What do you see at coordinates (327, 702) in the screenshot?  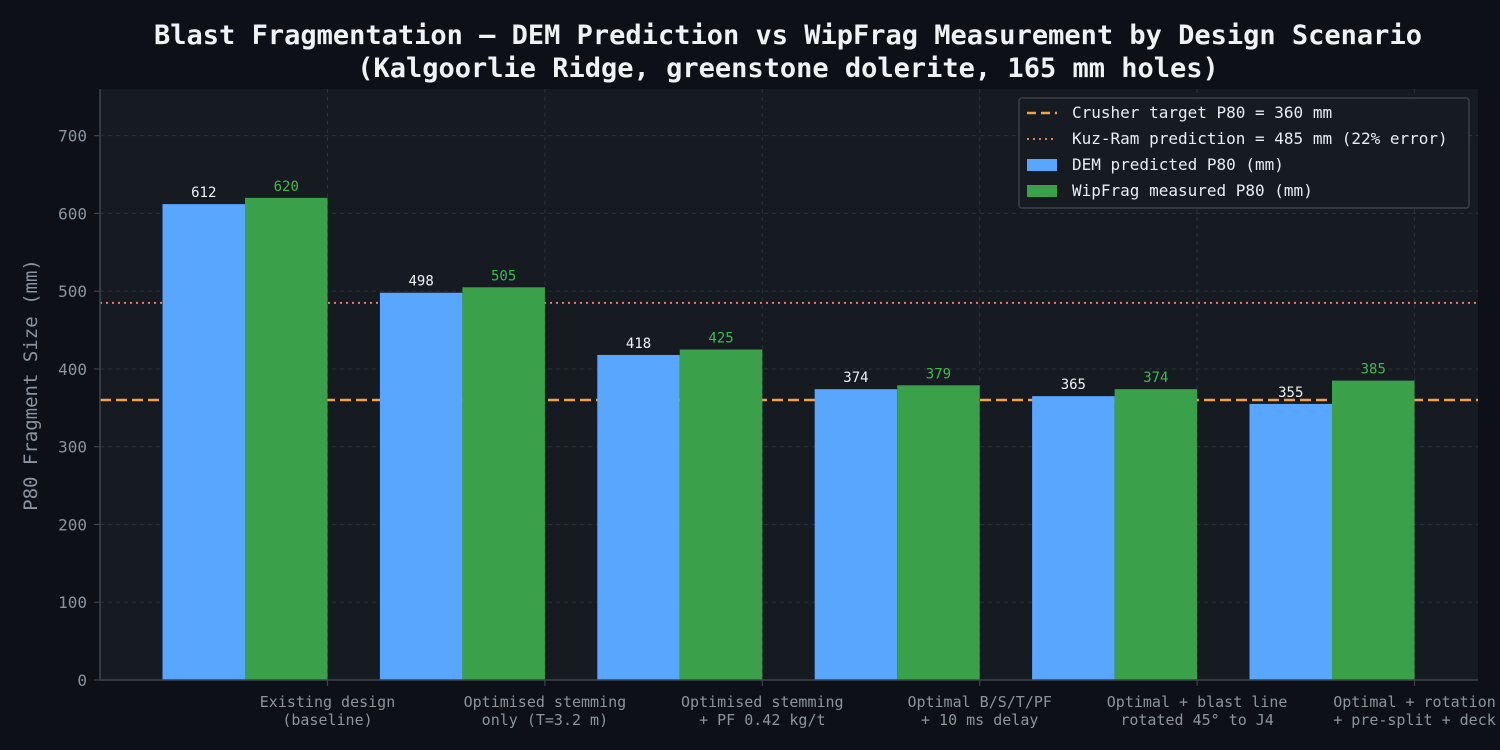 I see `x-tick-label: Existing design` at bounding box center [327, 702].